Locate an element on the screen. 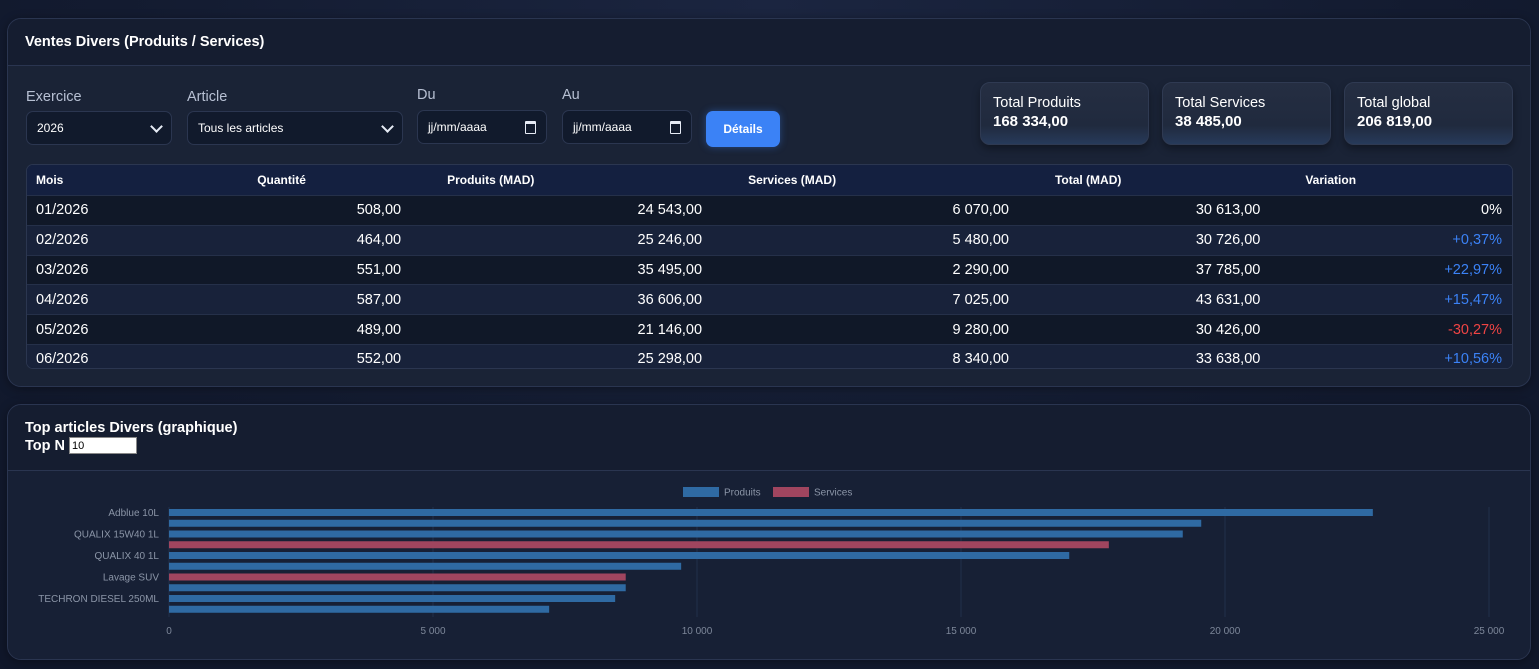  stat-value: 206 819,00 is located at coordinates (1395, 121).